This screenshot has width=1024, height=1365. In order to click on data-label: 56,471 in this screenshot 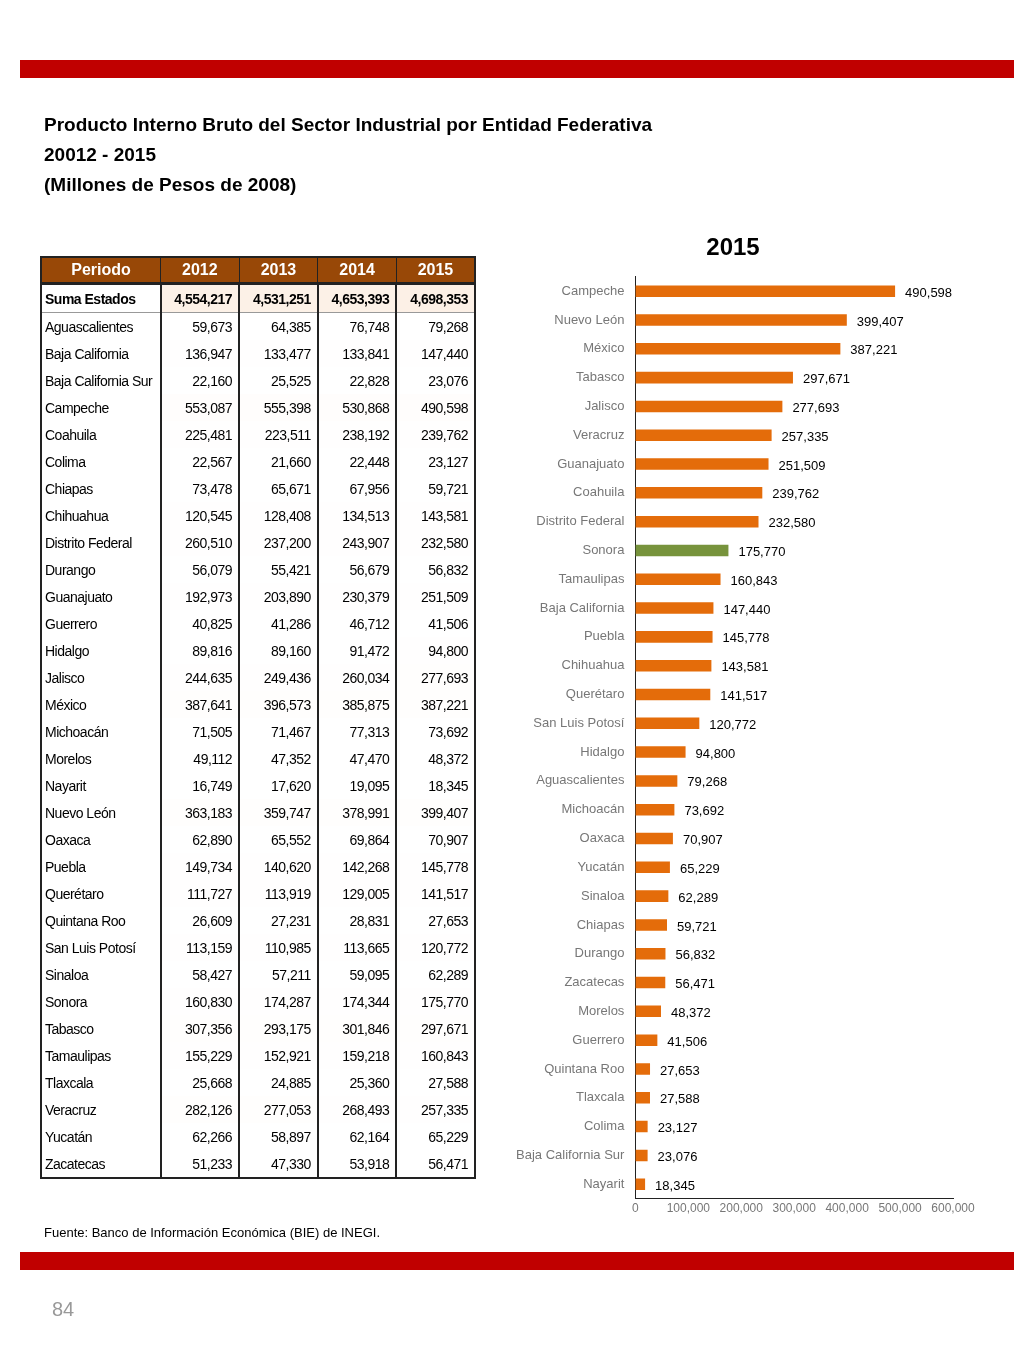, I will do `click(695, 984)`.